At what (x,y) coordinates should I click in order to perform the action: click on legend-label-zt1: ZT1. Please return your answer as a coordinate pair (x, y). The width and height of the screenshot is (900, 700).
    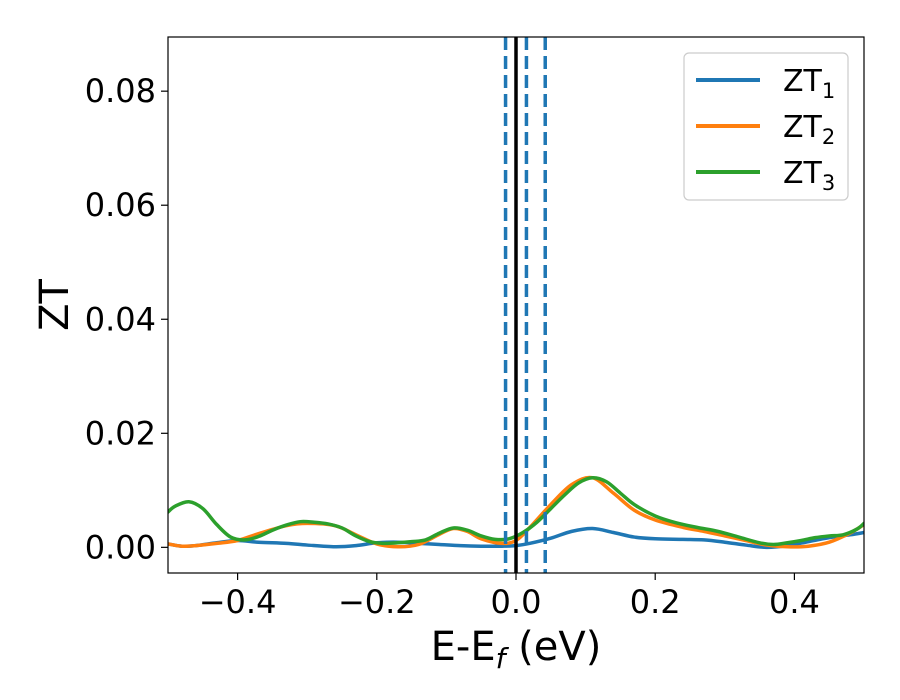
    Looking at the image, I should click on (809, 83).